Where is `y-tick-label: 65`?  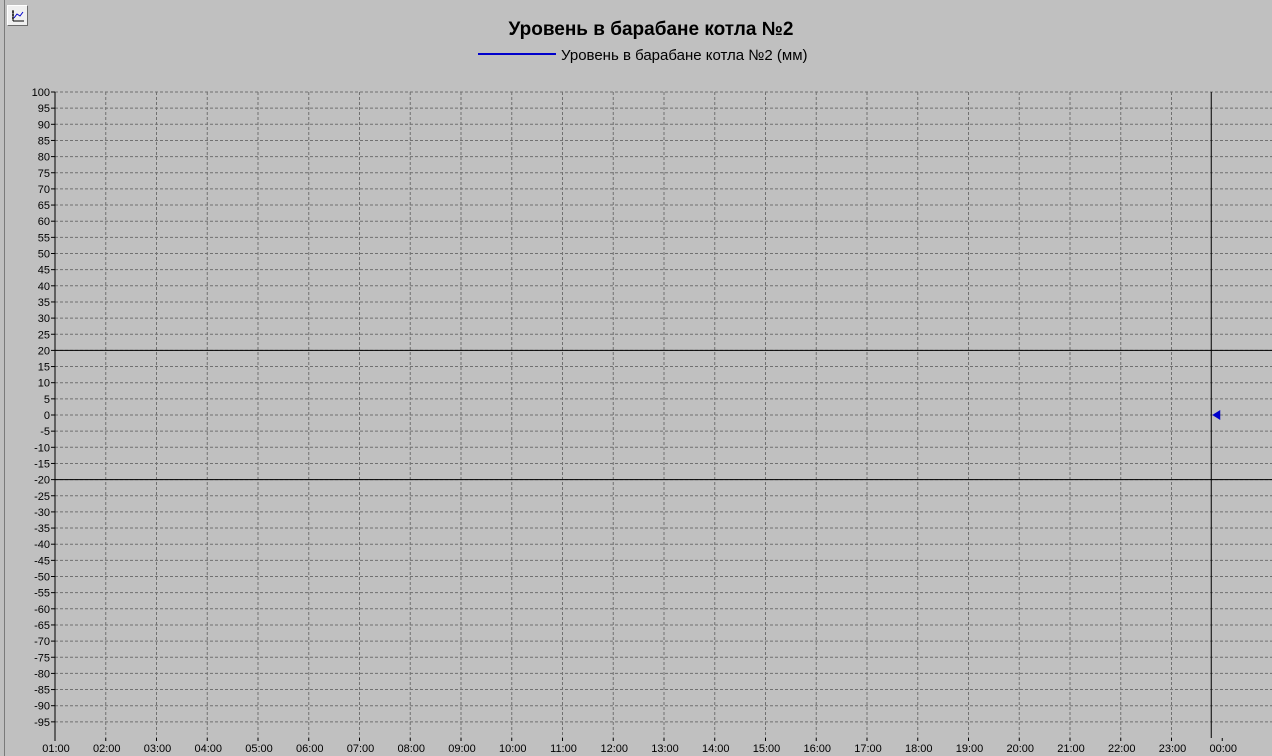 y-tick-label: 65 is located at coordinates (44, 206).